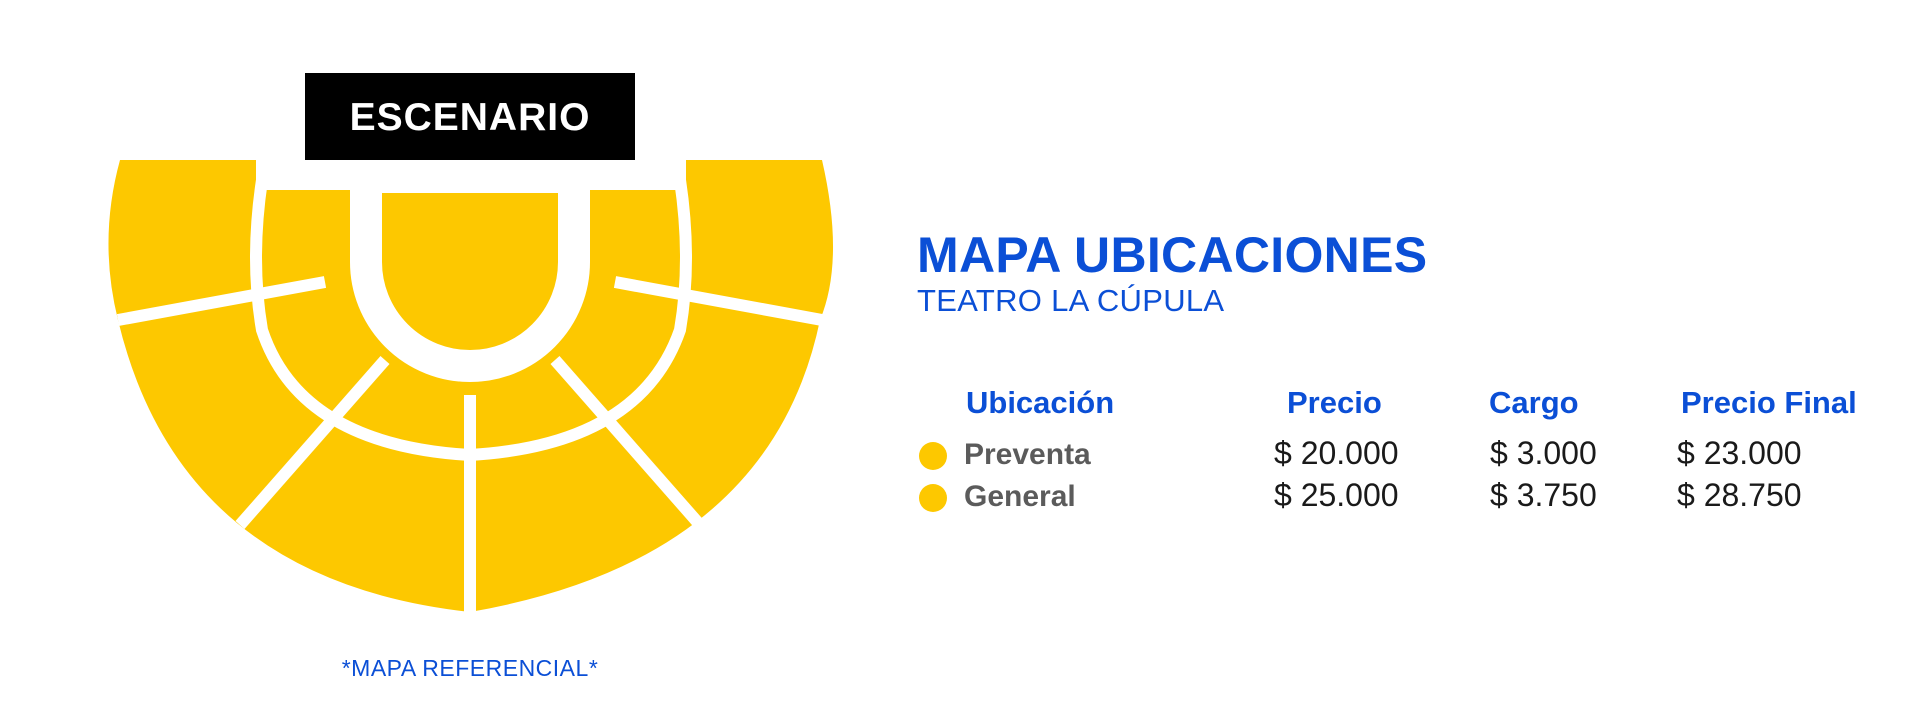 Image resolution: width=1920 pixels, height=720 pixels. What do you see at coordinates (471, 172) in the screenshot?
I see `stage-gap` at bounding box center [471, 172].